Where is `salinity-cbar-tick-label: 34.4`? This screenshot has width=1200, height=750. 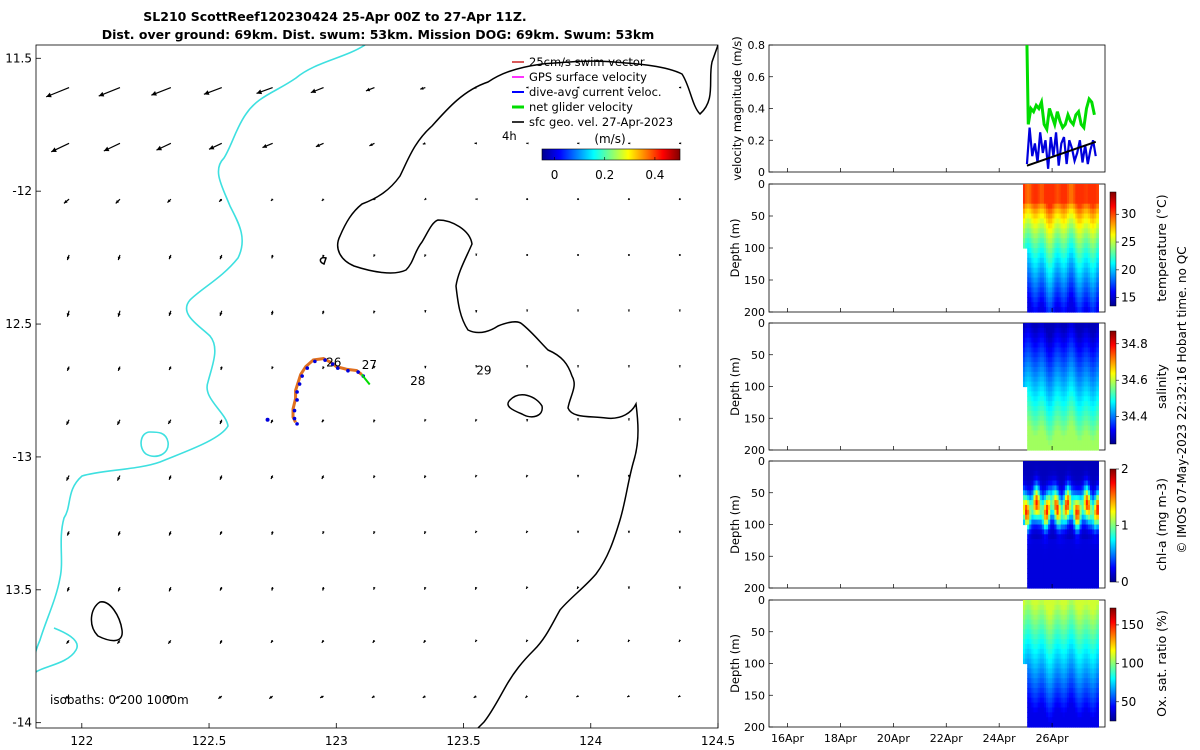
salinity-cbar-tick-label: 34.4 is located at coordinates (1134, 417).